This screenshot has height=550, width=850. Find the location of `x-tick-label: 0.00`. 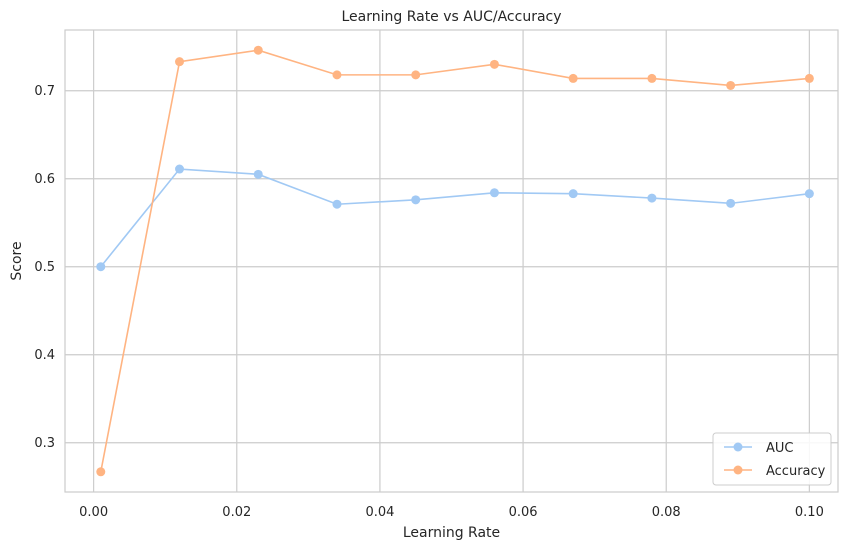

x-tick-label: 0.00 is located at coordinates (93, 512).